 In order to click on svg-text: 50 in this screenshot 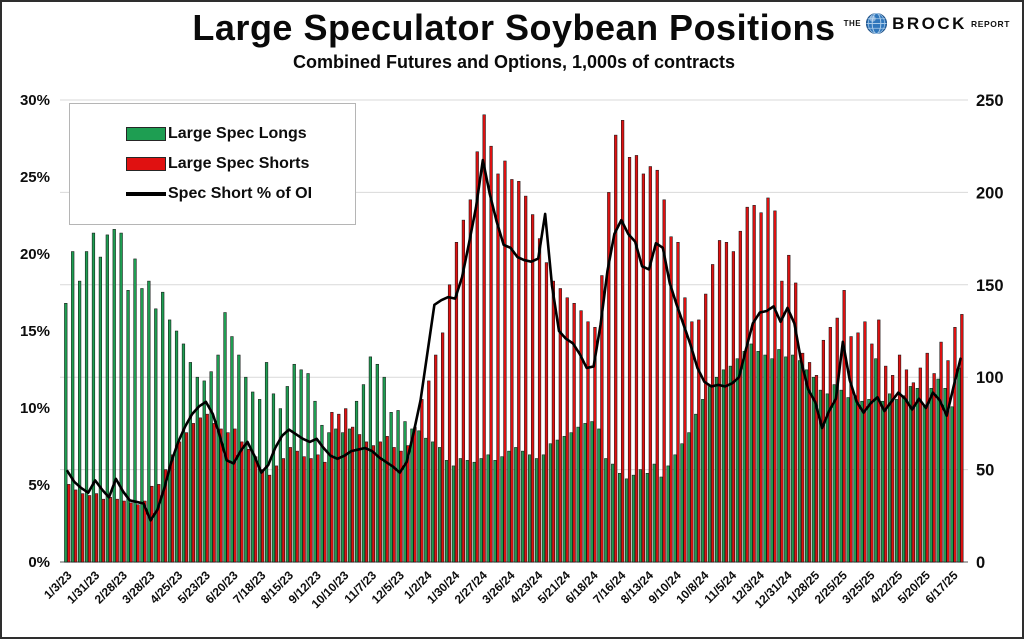, I will do `click(985, 471)`.